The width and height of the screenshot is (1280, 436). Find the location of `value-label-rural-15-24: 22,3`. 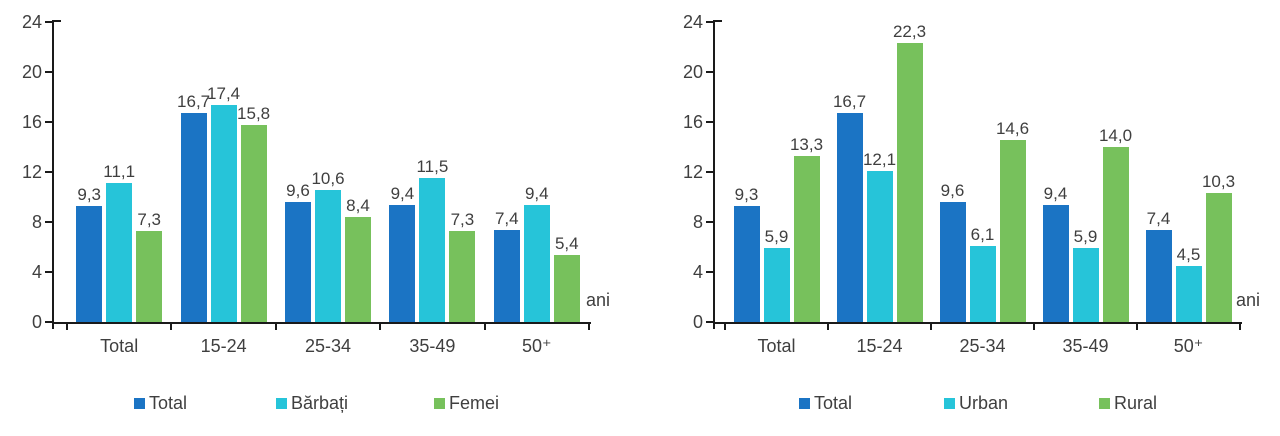

value-label-rural-15-24: 22,3 is located at coordinates (909, 32).